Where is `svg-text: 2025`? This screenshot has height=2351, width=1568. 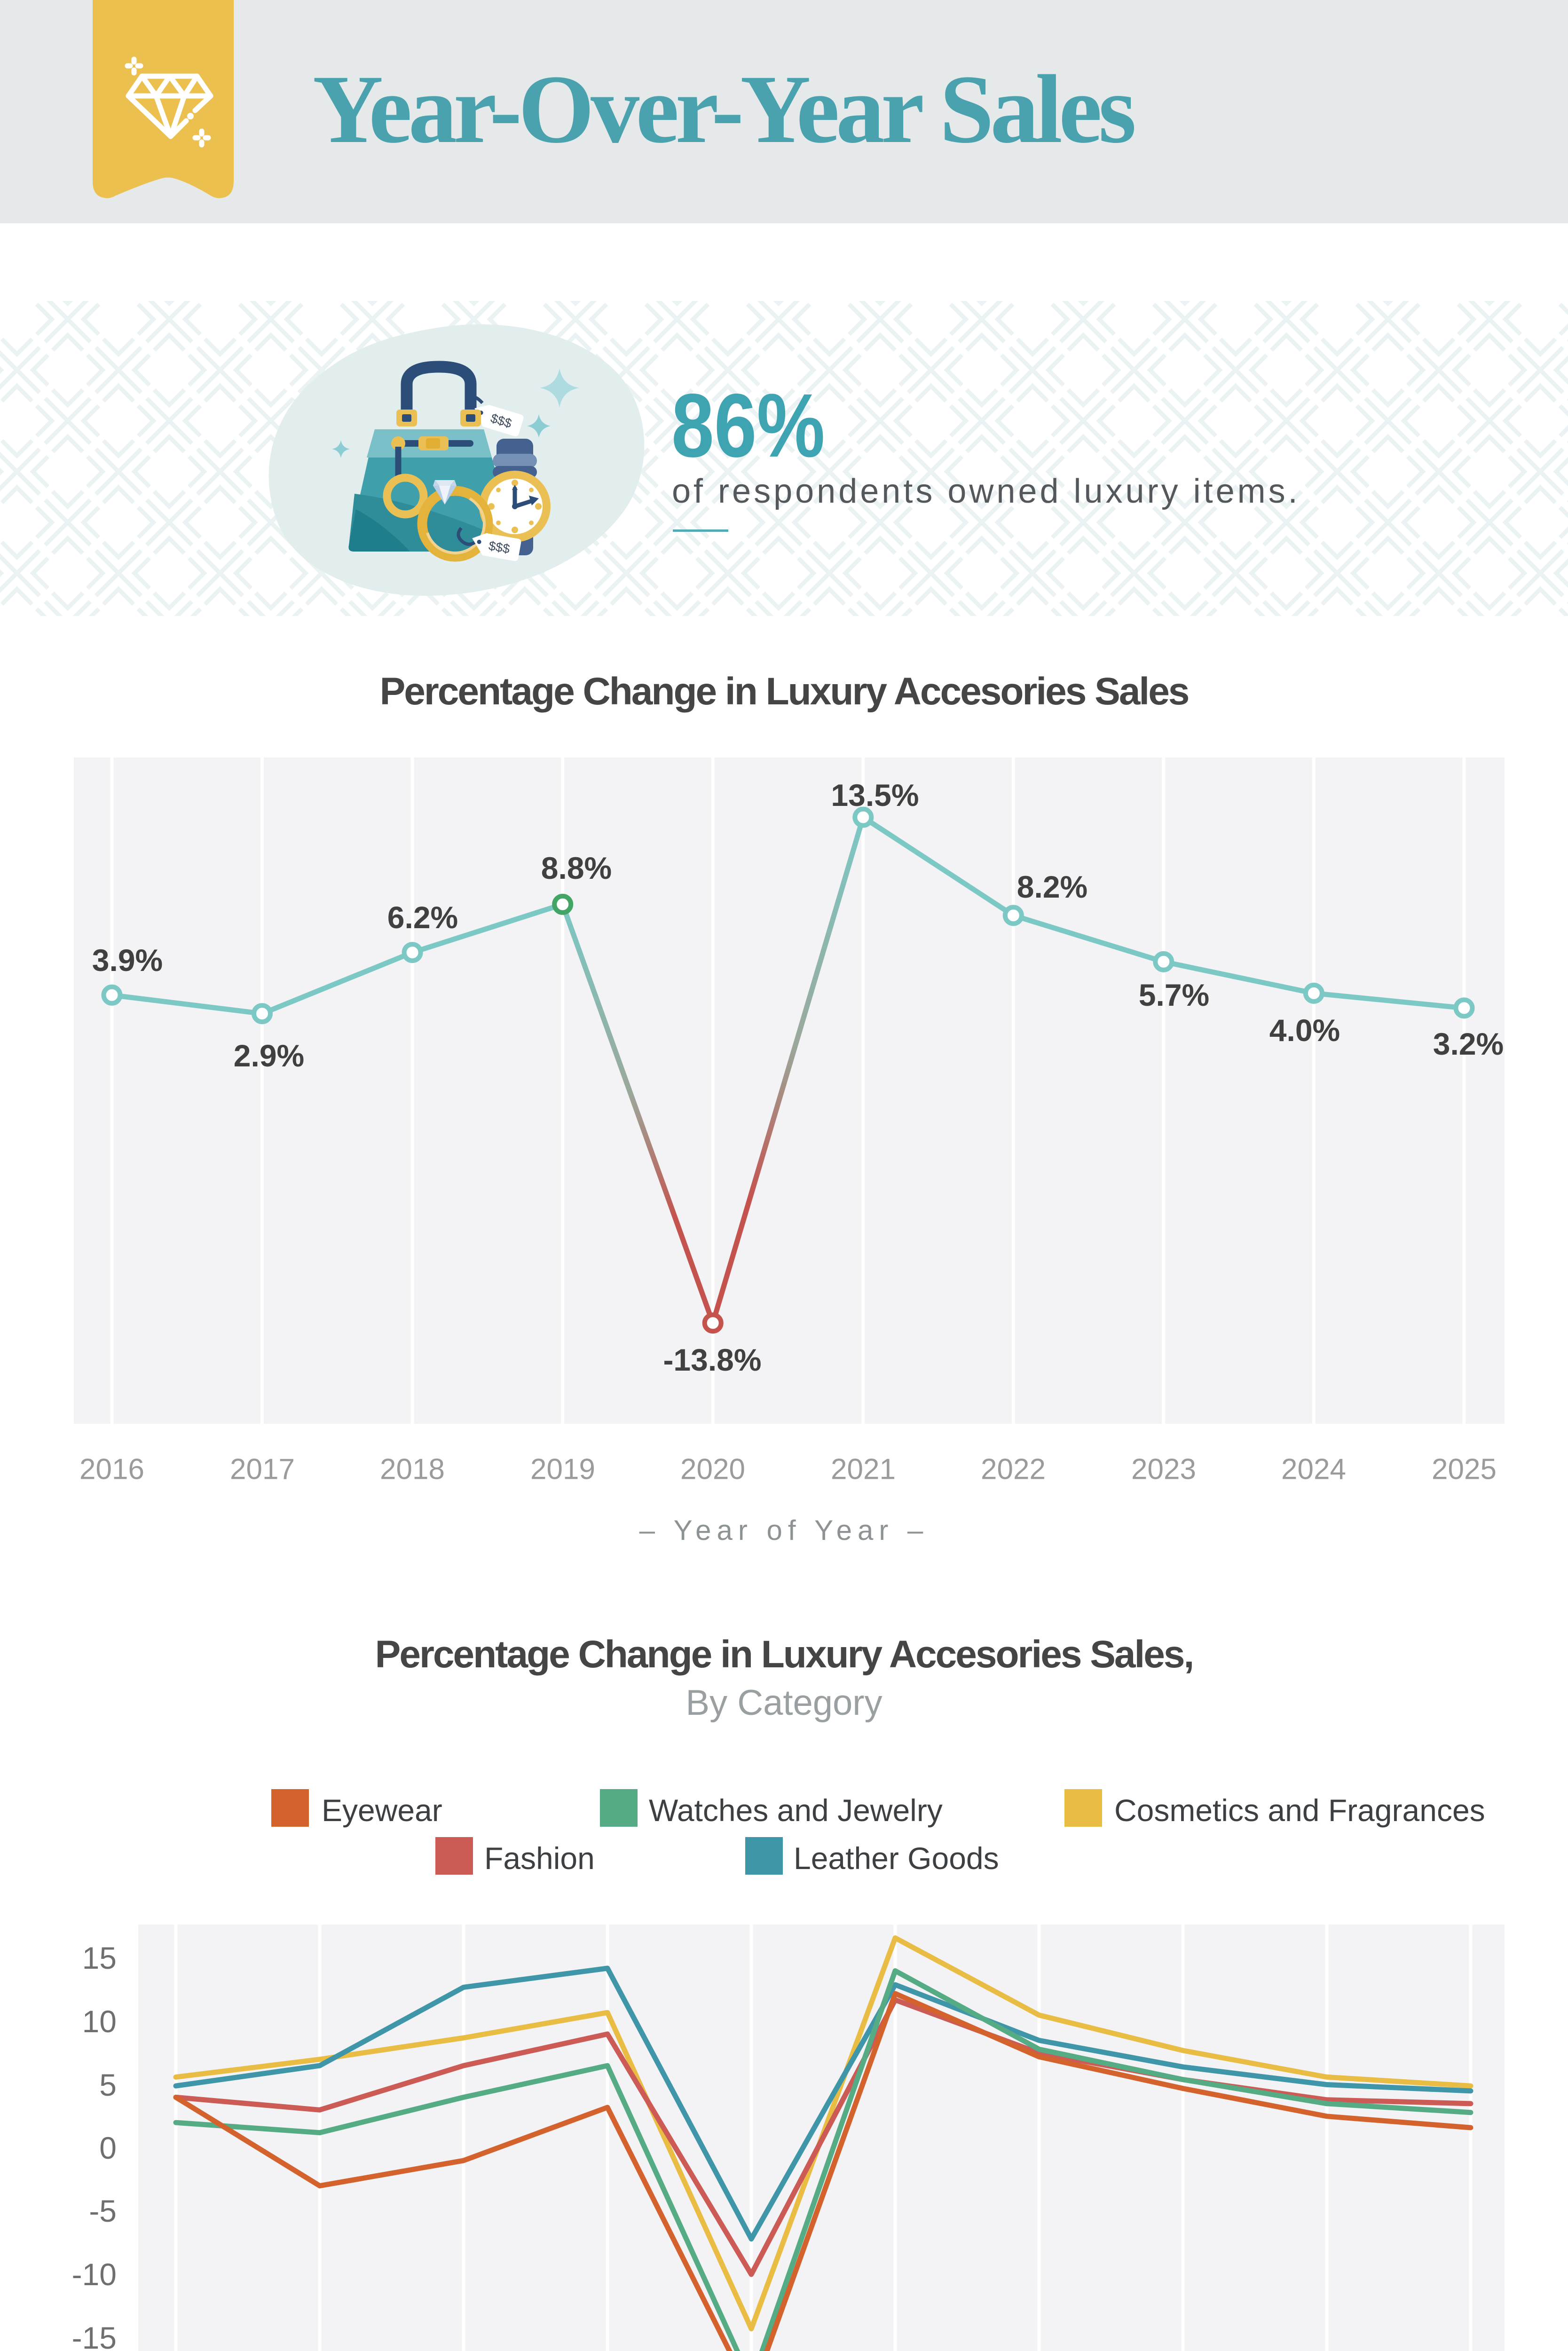 svg-text: 2025 is located at coordinates (1464, 1469).